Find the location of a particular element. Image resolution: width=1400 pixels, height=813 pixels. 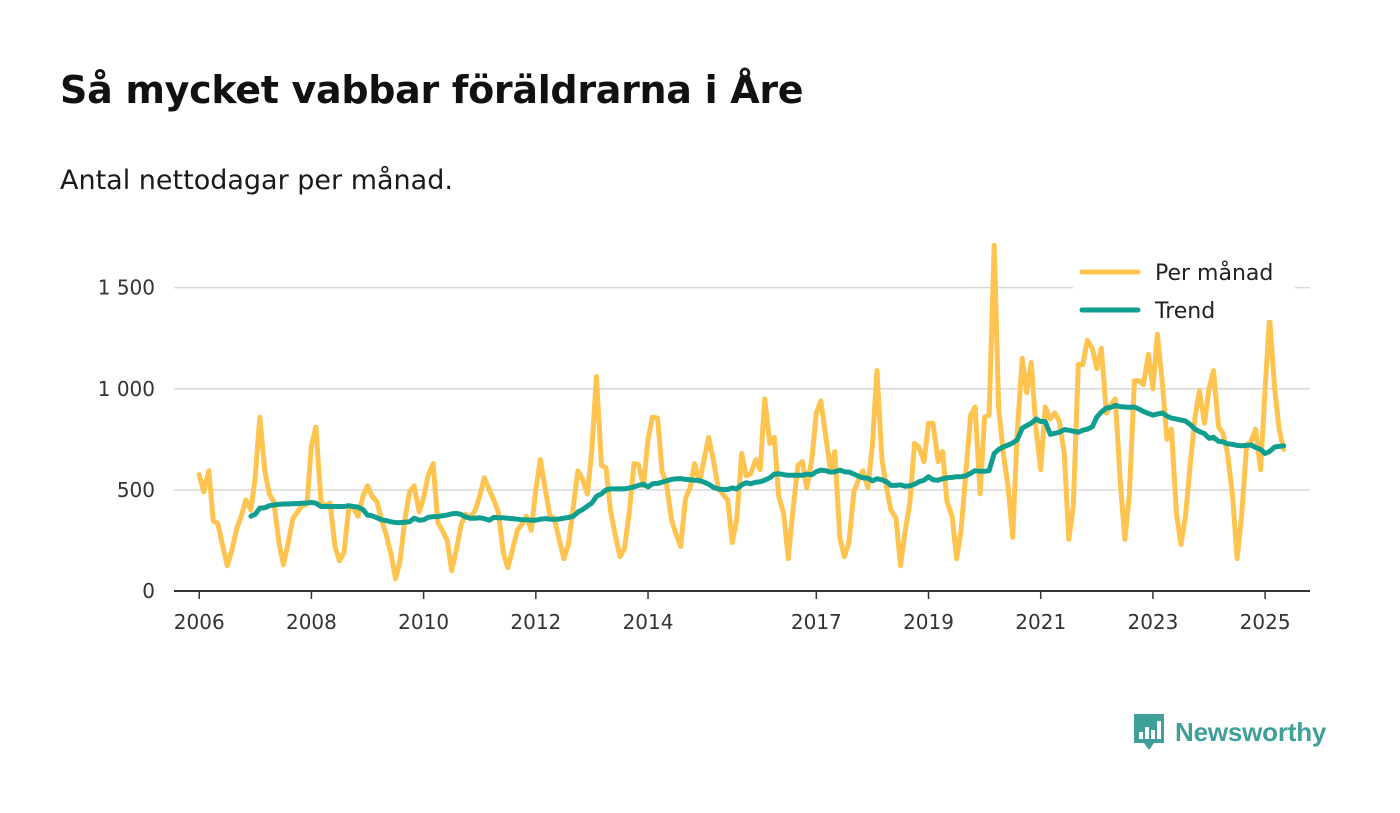

newsworthy-logo: Newsworthy is located at coordinates (1229, 732).